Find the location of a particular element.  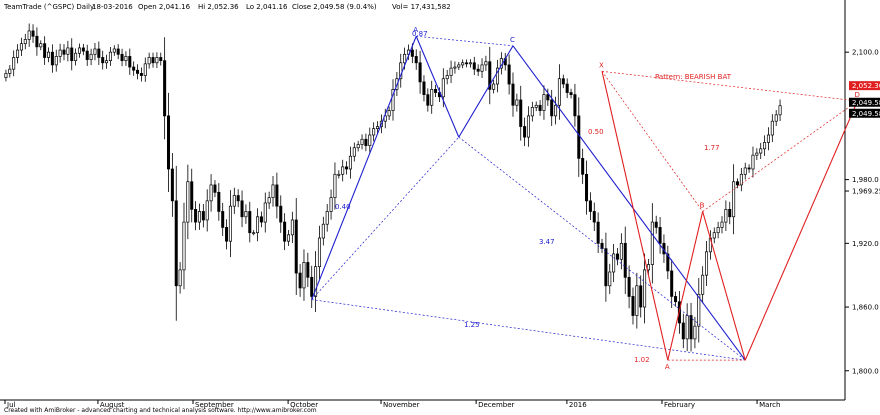

price-marker-label: 2,049.58 is located at coordinates (866, 103).